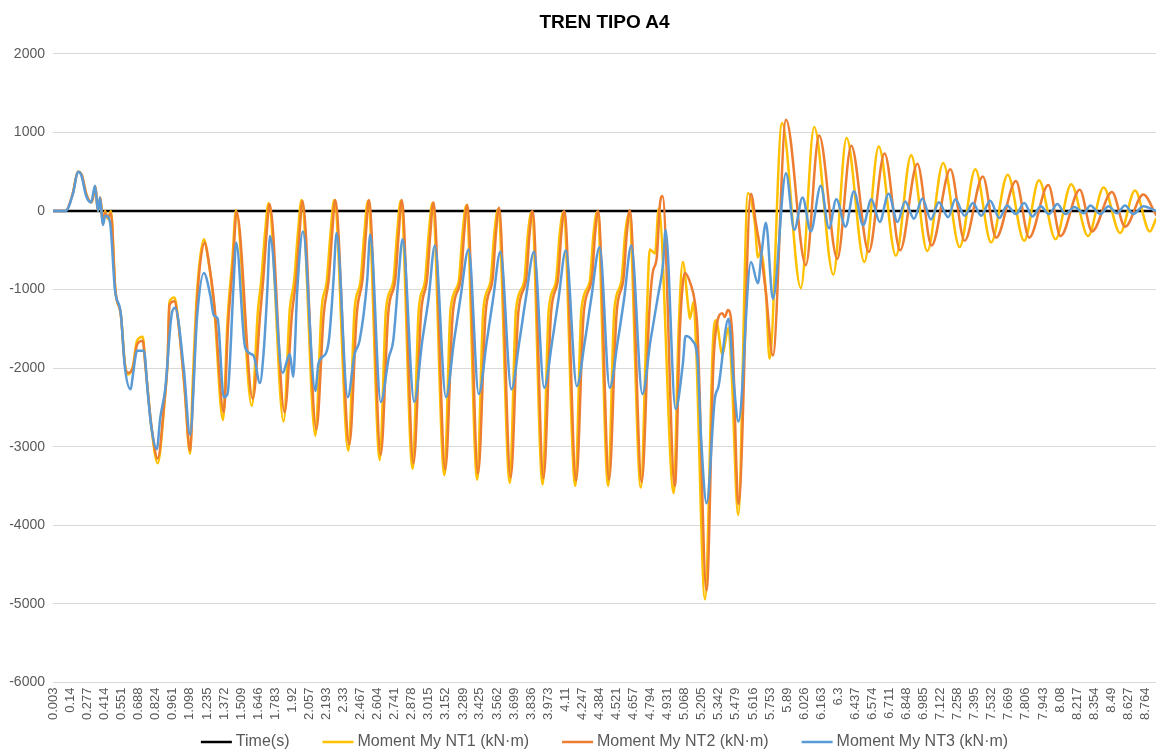 The image size is (1166, 751). I want to click on x-tick-label: 3.152, so click(445, 704).